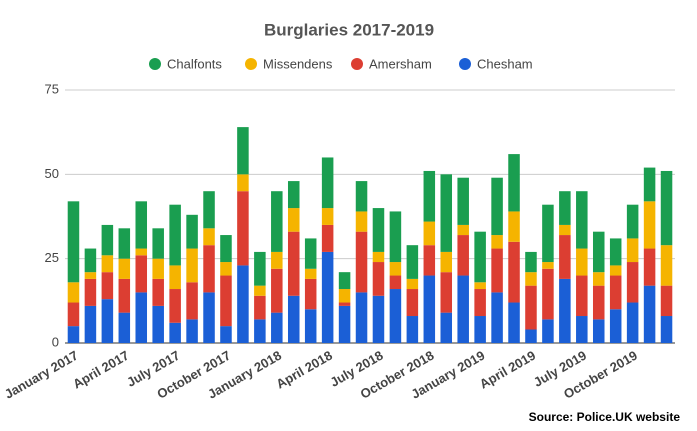  I want to click on legend-swatch, so click(465, 64).